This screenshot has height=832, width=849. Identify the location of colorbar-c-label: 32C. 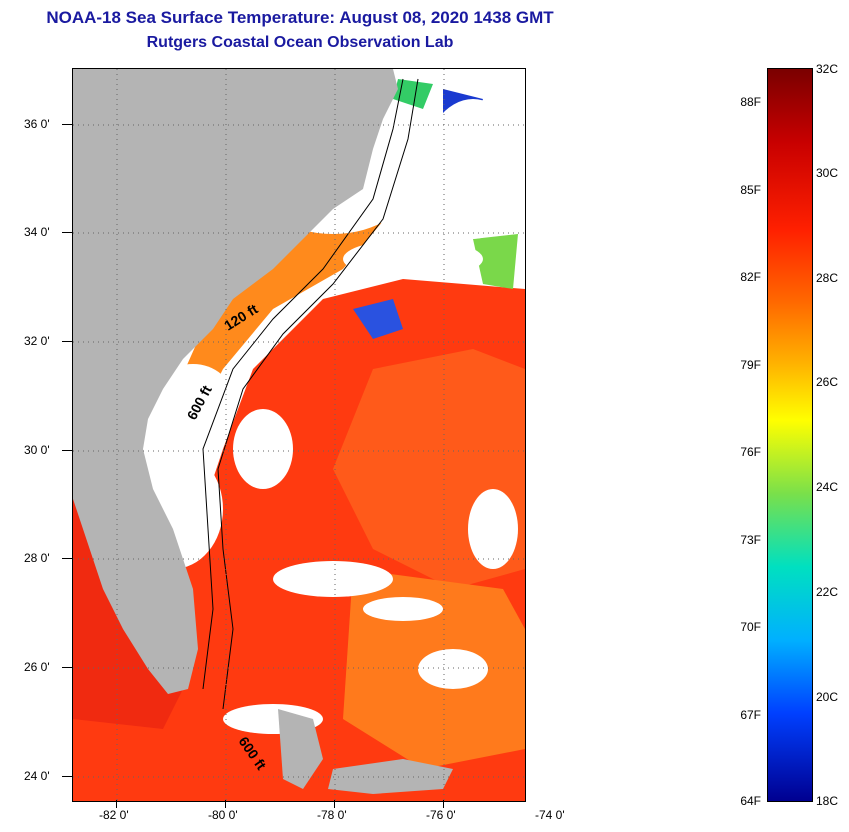
(827, 69).